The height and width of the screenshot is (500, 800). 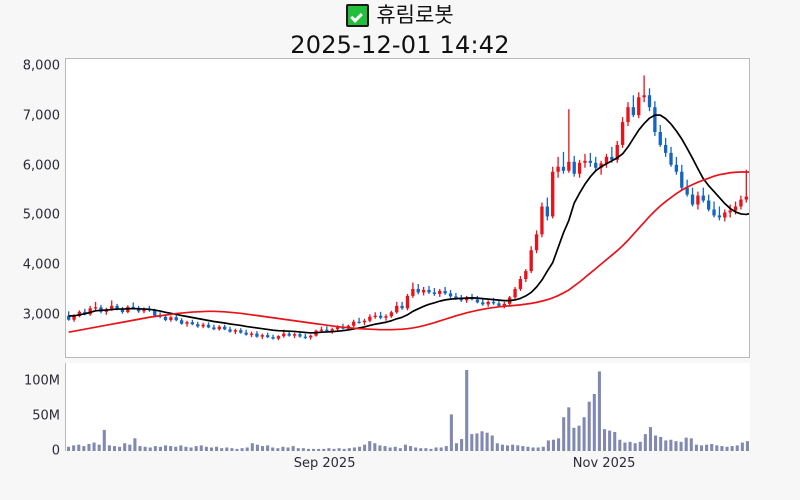 What do you see at coordinates (408, 410) in the screenshot?
I see `volume-plot` at bounding box center [408, 410].